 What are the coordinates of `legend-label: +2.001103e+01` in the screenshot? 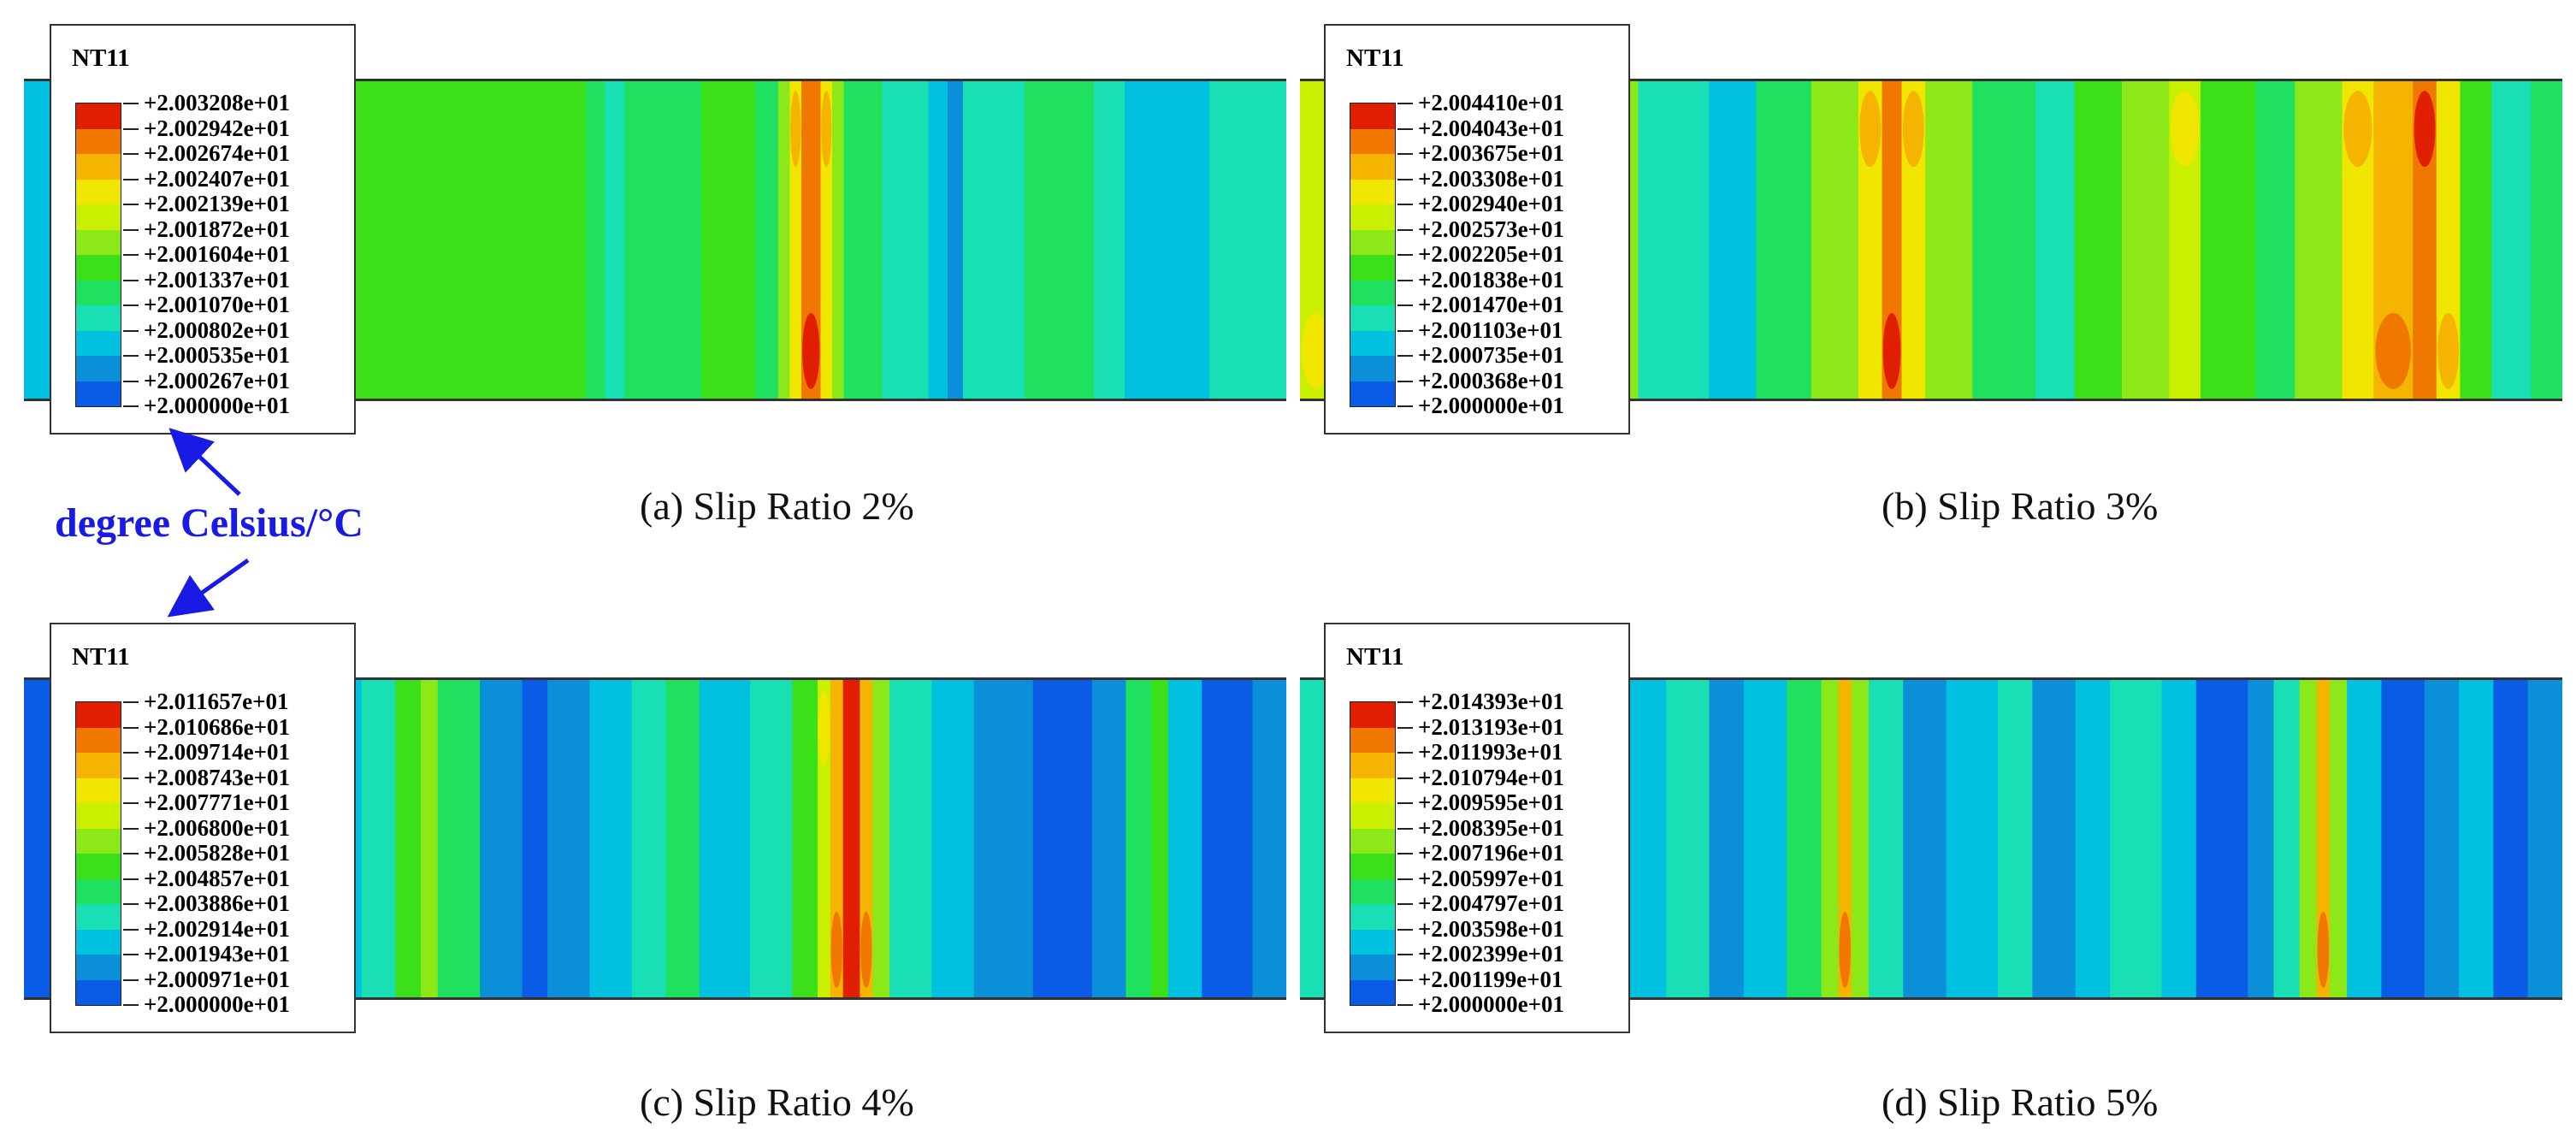 It's located at (1480, 330).